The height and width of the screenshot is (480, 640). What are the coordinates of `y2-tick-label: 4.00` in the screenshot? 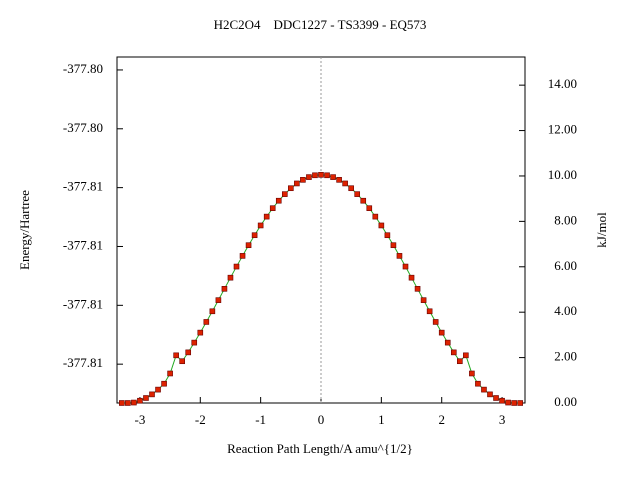 It's located at (565, 310).